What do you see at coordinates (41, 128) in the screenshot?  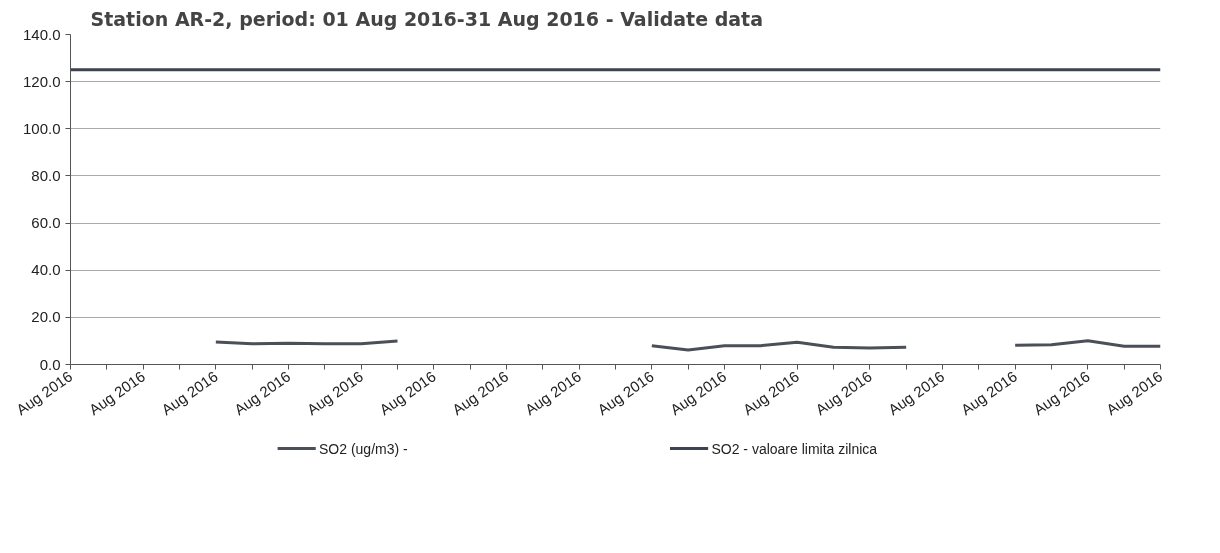 I see `y-tick-label: 100.0` at bounding box center [41, 128].